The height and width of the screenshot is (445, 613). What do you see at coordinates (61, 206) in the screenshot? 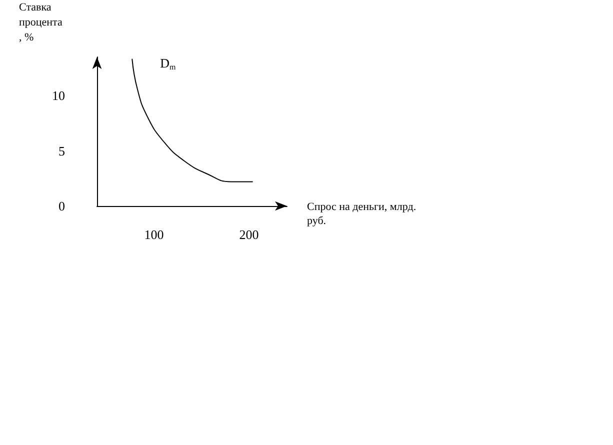
I see `y-tick-label: 0` at bounding box center [61, 206].